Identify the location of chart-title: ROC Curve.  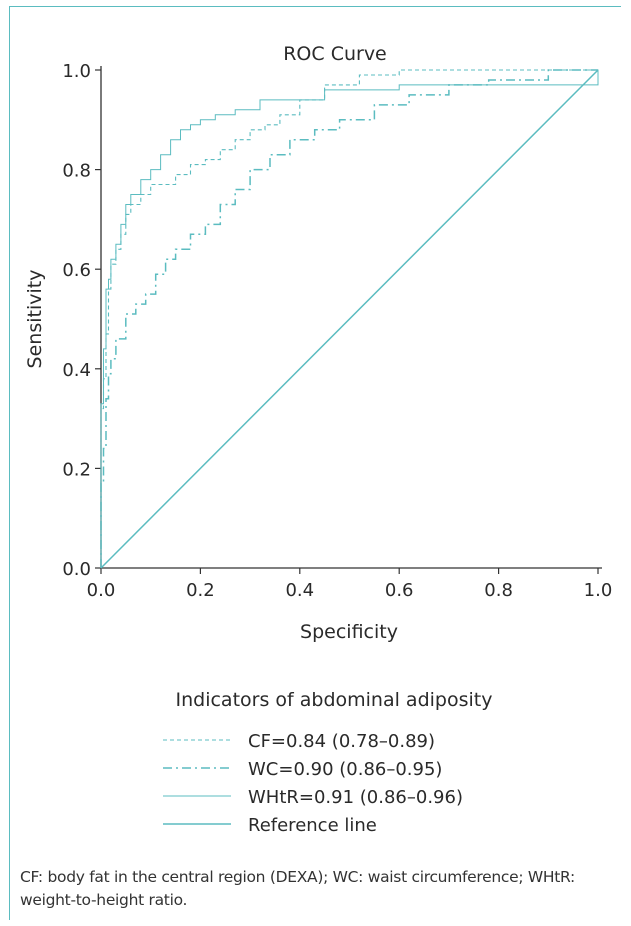
(335, 54).